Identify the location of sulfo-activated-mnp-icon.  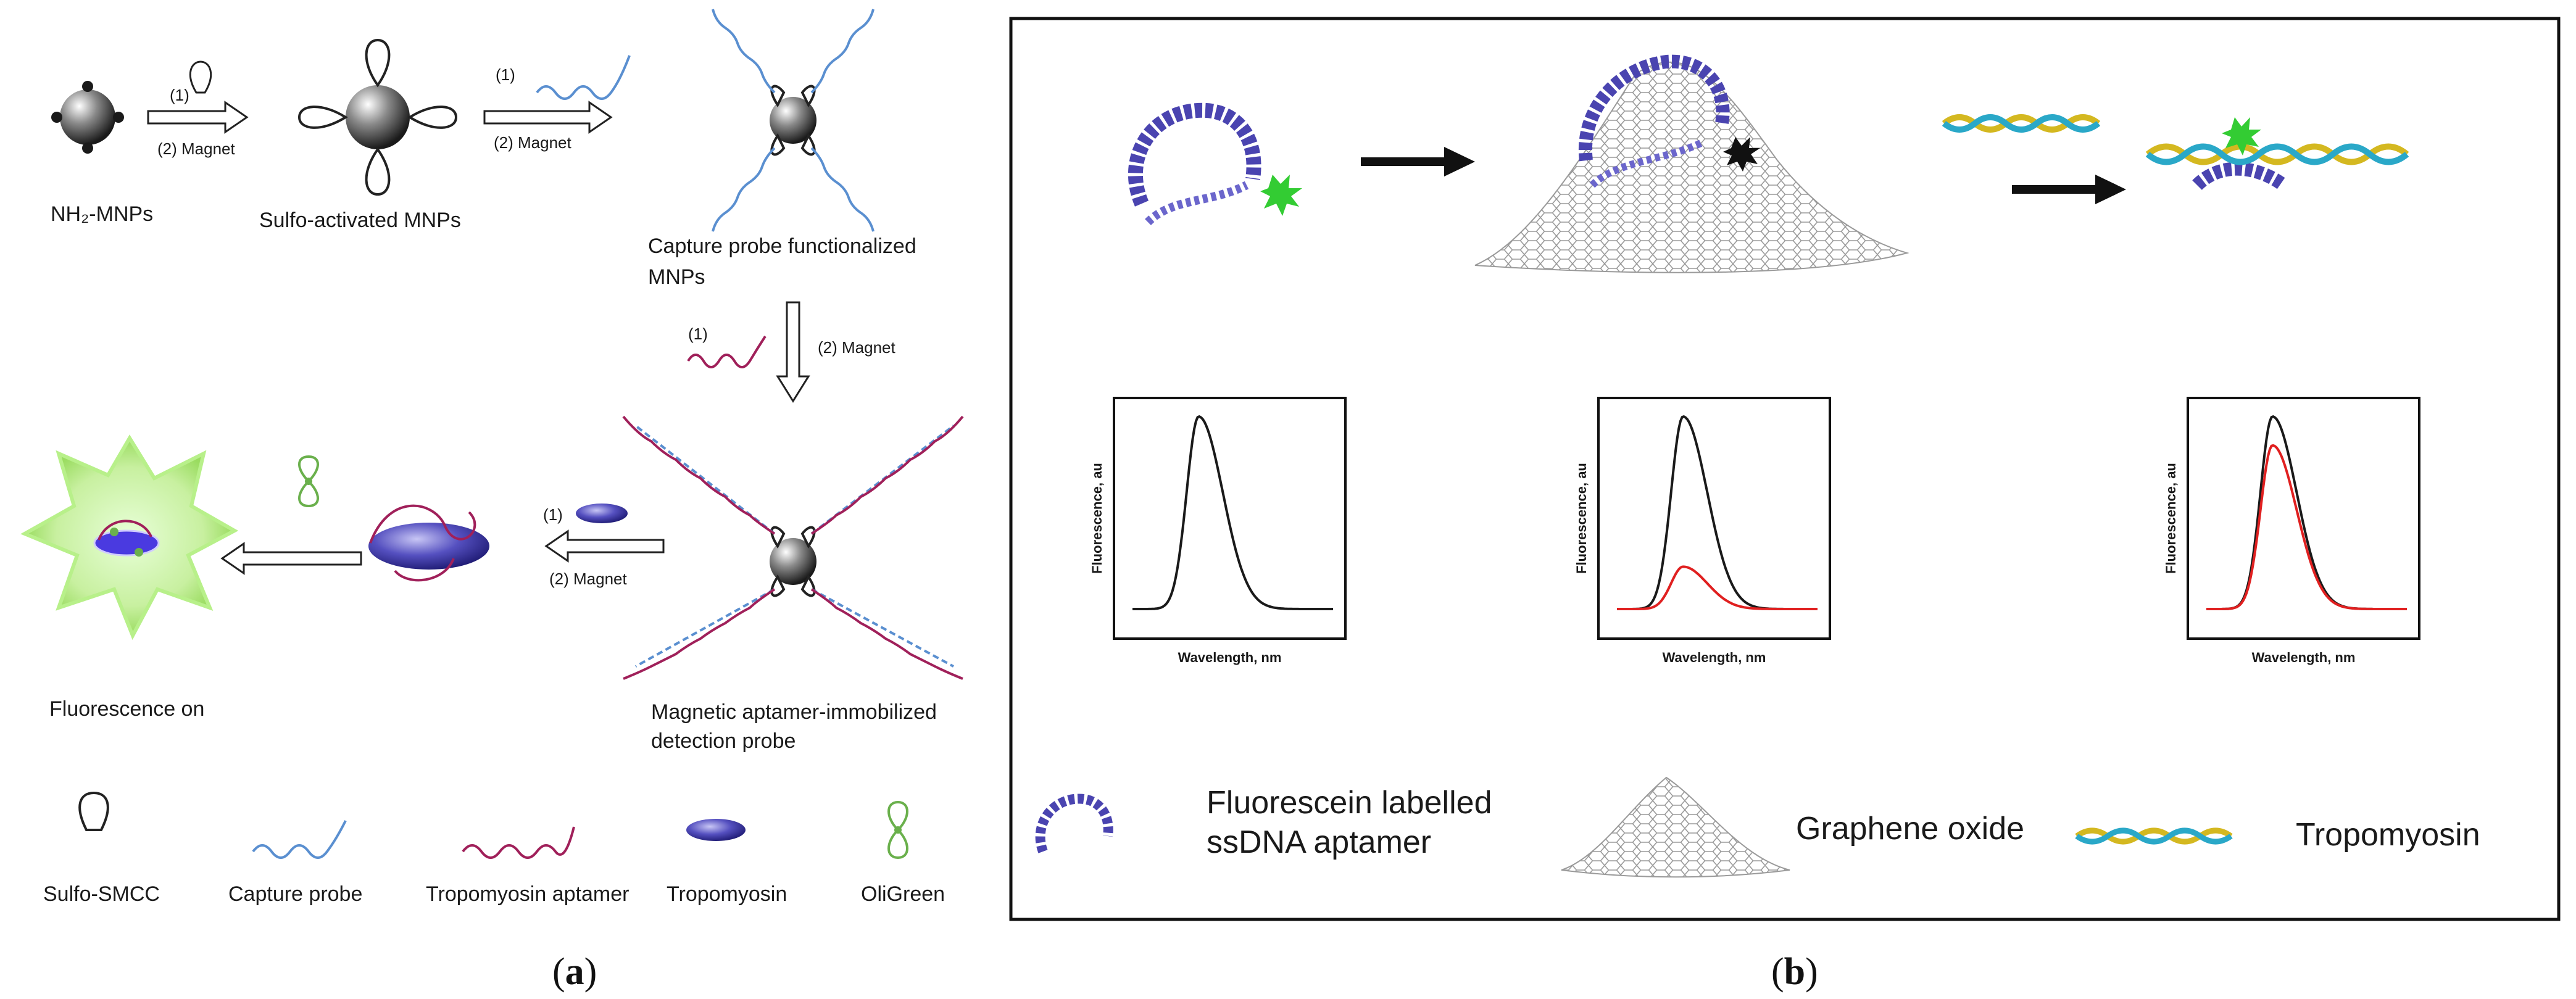
(378, 117).